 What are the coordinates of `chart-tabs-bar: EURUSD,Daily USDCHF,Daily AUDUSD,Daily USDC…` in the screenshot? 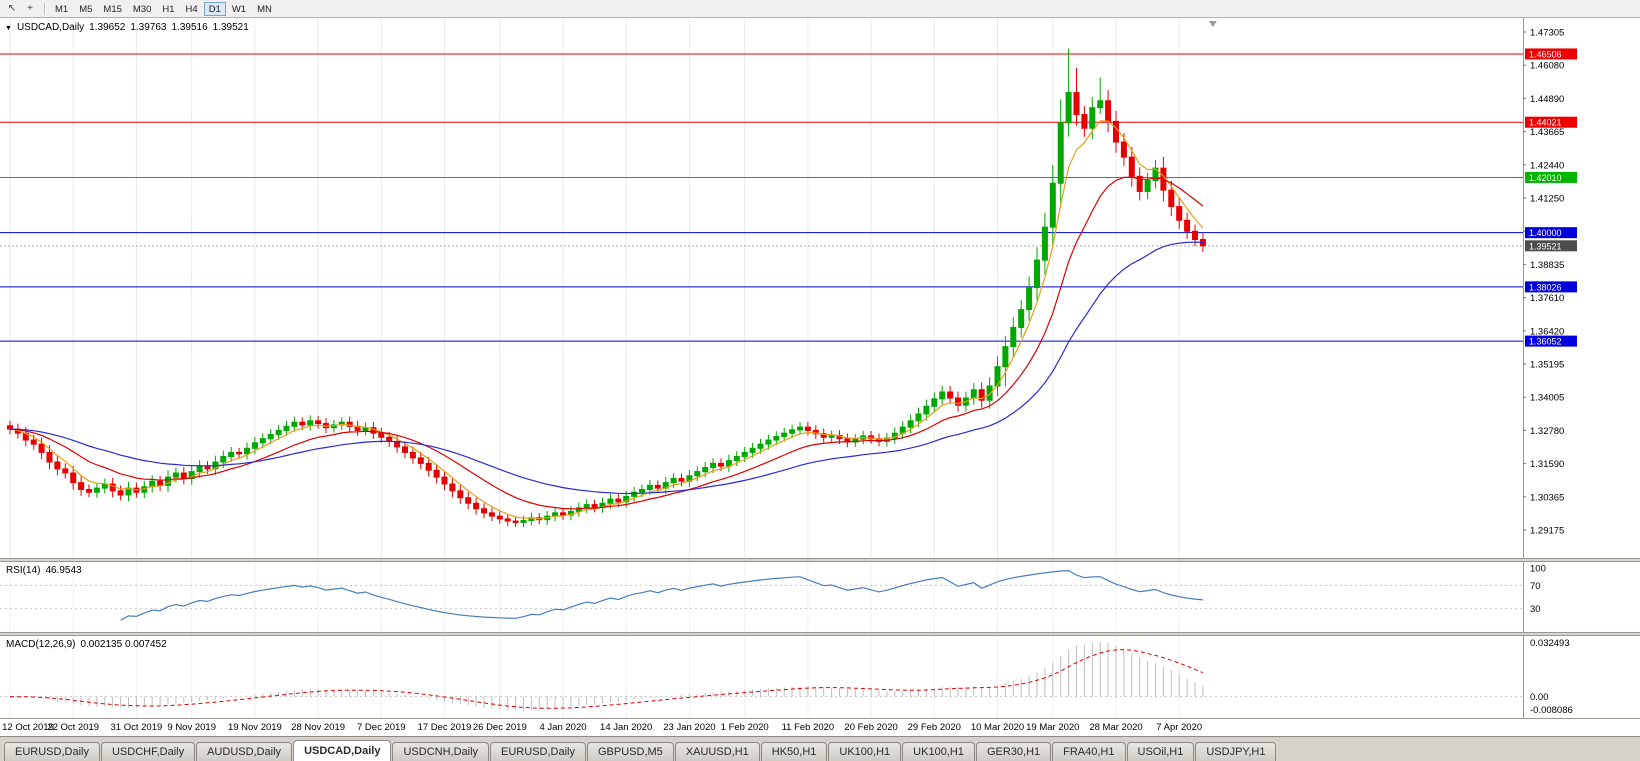 It's located at (820, 748).